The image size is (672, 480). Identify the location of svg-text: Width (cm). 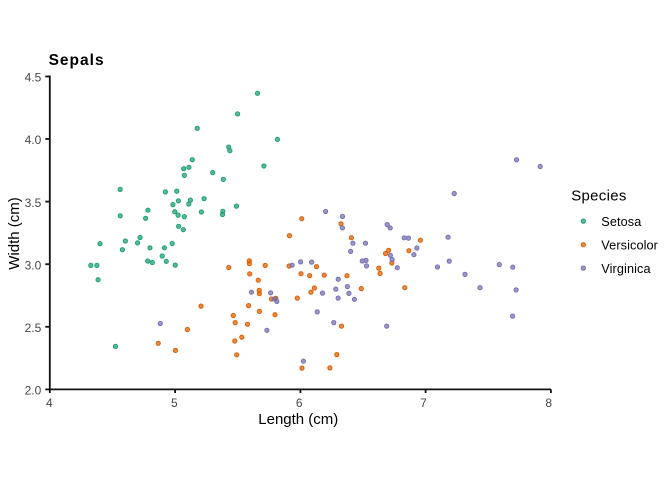
(14, 233).